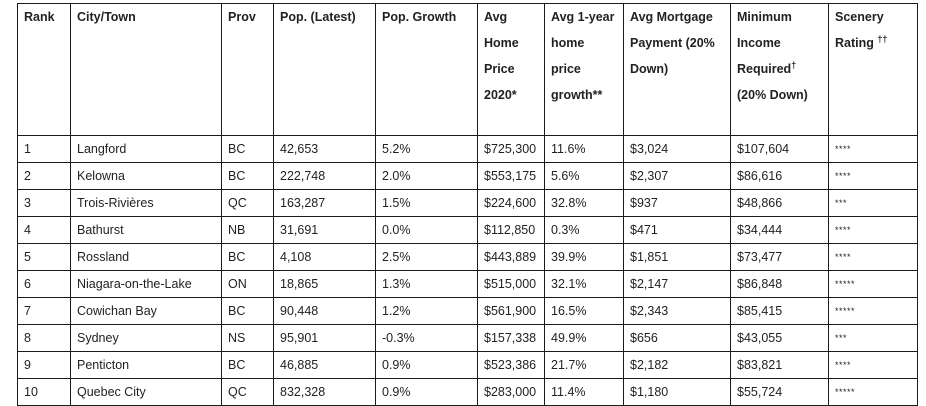 This screenshot has width=926, height=406. Describe the element at coordinates (324, 338) in the screenshot. I see `cell-population: 95,901` at that location.